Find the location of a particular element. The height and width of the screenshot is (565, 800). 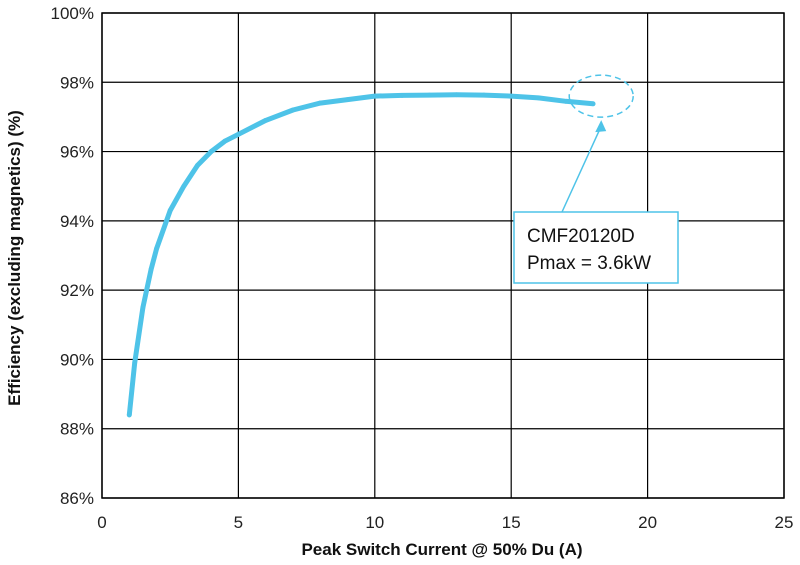

annotation-text-line: Pmax = 3.6kW is located at coordinates (589, 263).